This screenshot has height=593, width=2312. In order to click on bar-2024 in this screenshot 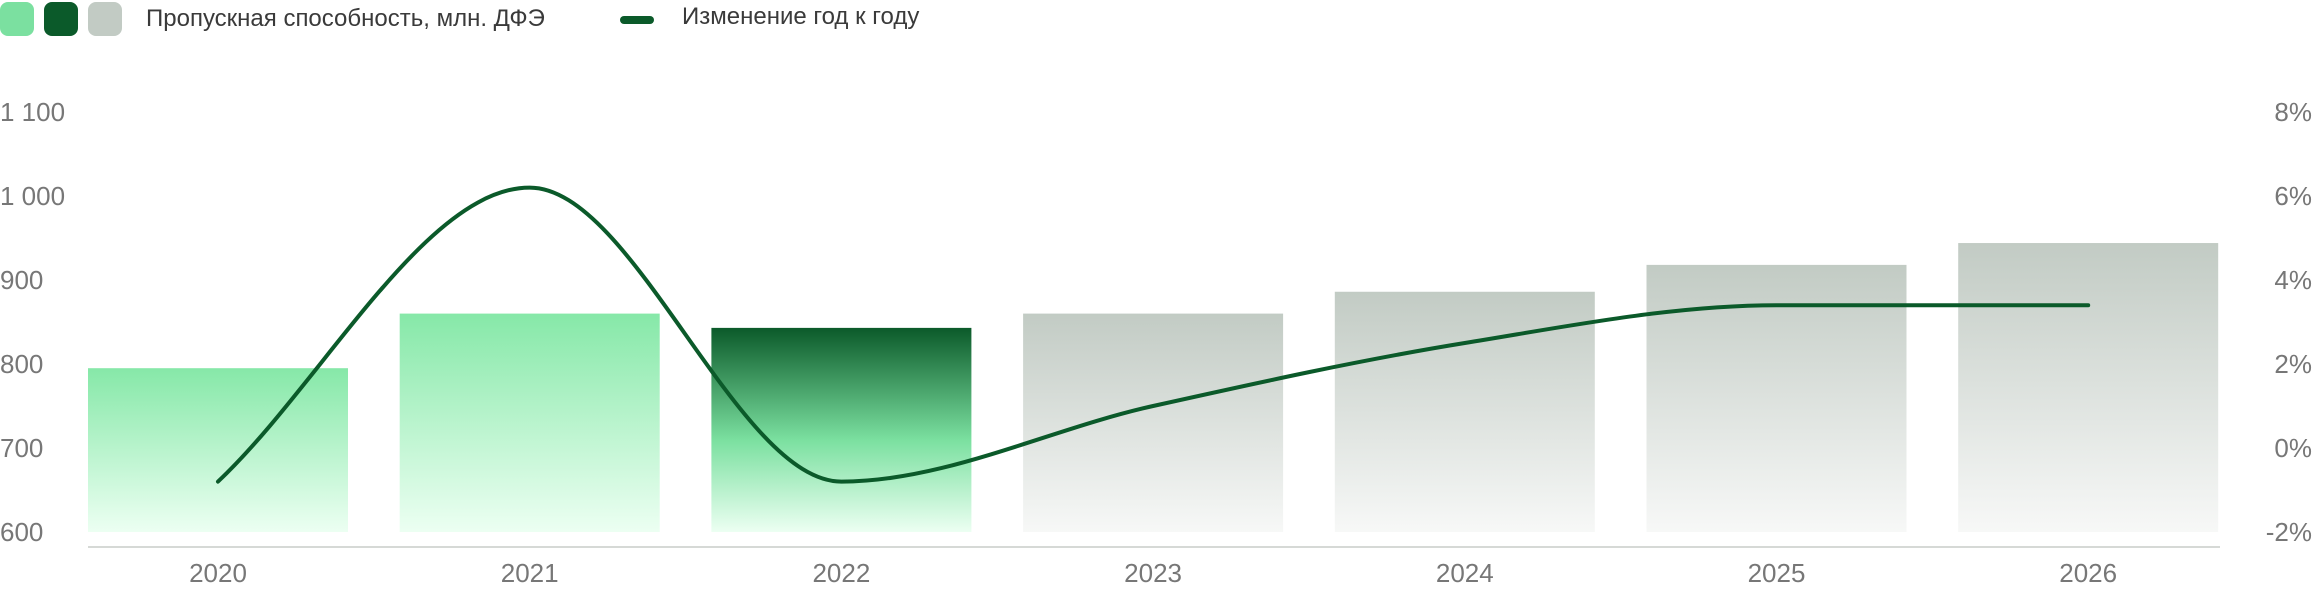, I will do `click(1464, 411)`.